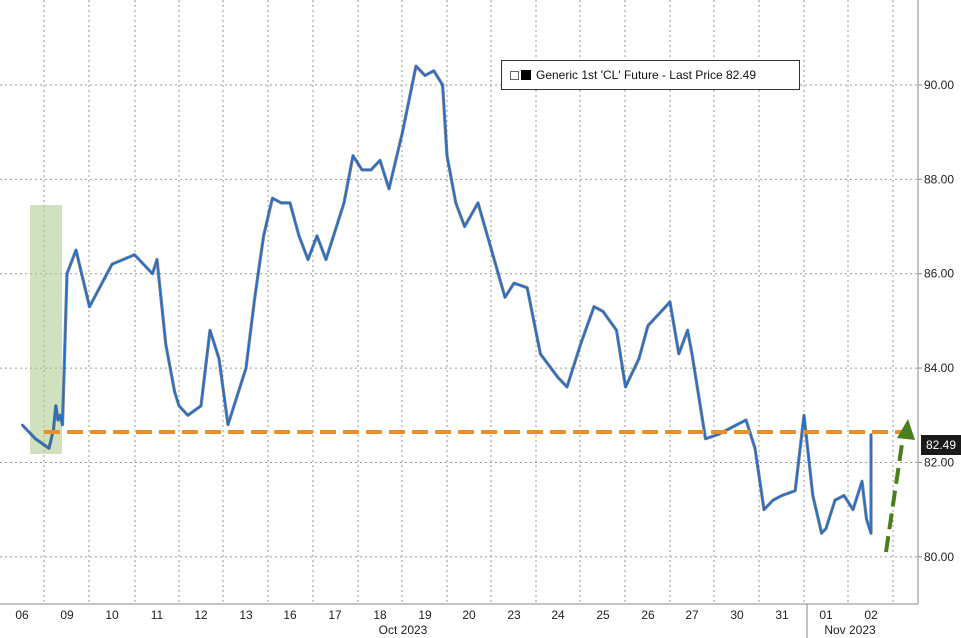 The width and height of the screenshot is (961, 638). I want to click on x-tick-label: 24, so click(558, 615).